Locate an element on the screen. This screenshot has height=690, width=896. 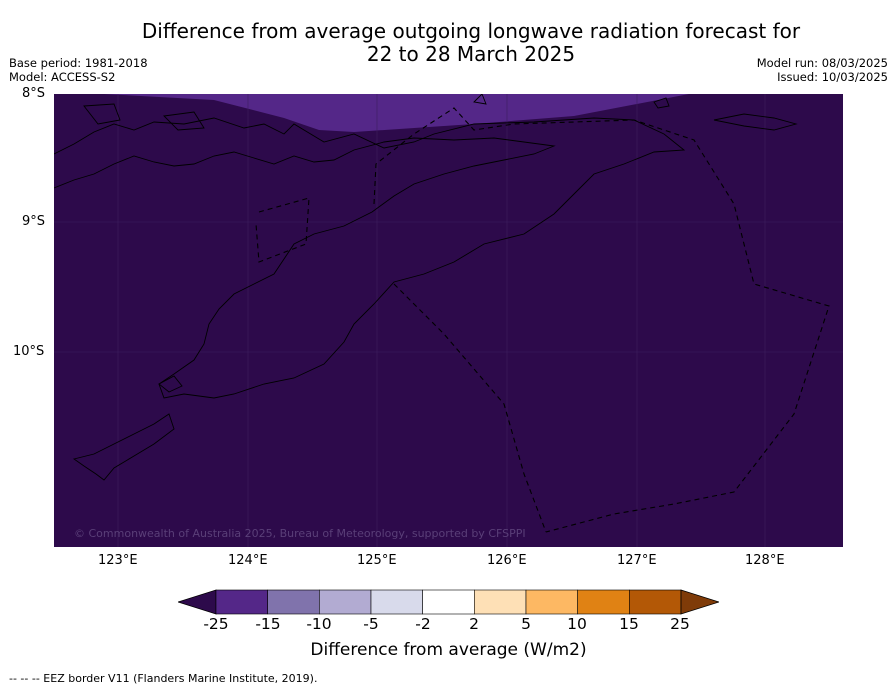
title-line-2: 22 to 28 March 2025 is located at coordinates (471, 54).